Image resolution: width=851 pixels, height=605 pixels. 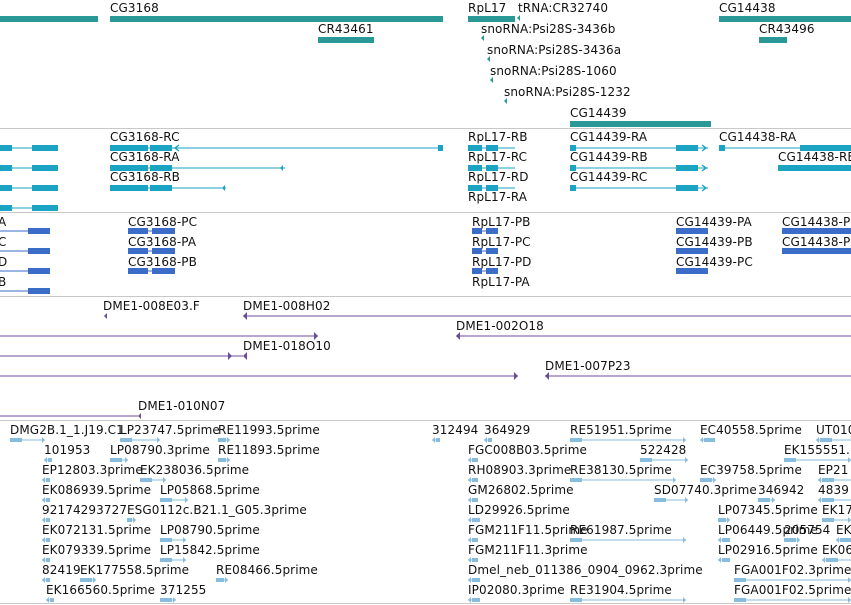 What do you see at coordinates (816, 251) in the screenshot?
I see `cds-cg14438-pb-exon` at bounding box center [816, 251].